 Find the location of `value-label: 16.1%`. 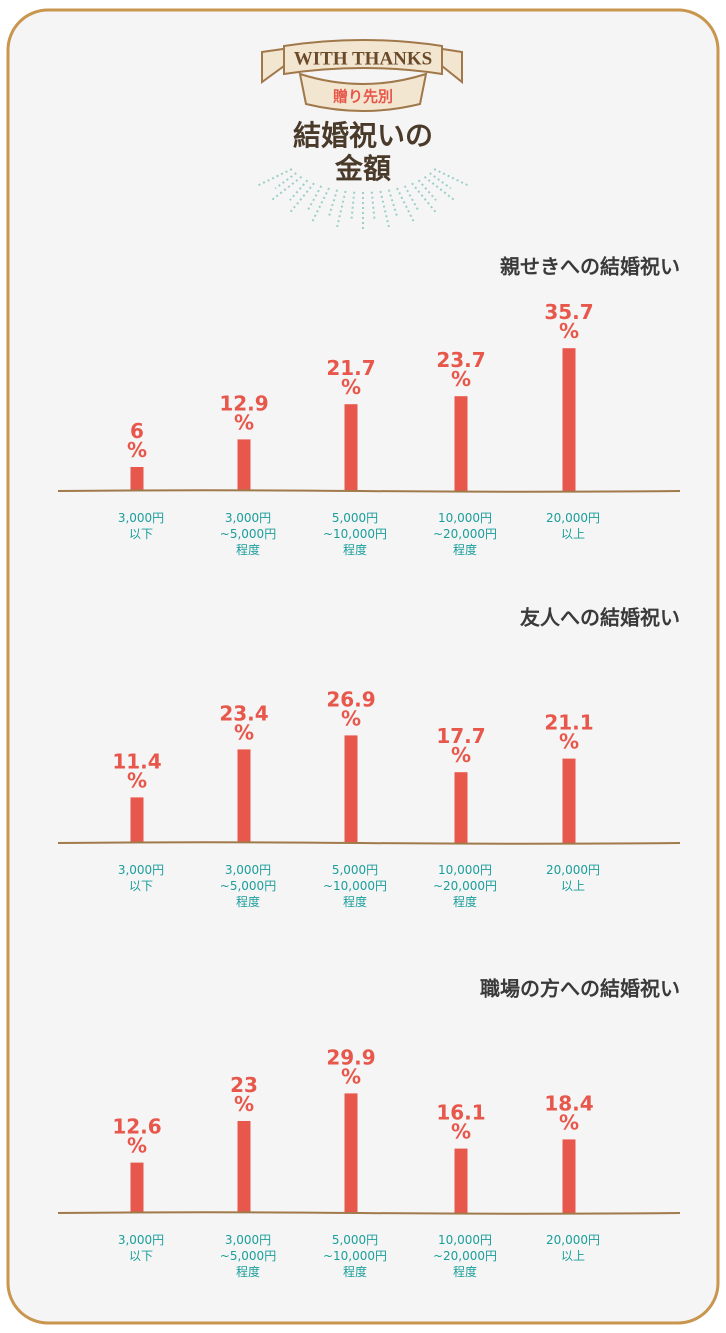

value-label: 16.1% is located at coordinates (460, 1121).